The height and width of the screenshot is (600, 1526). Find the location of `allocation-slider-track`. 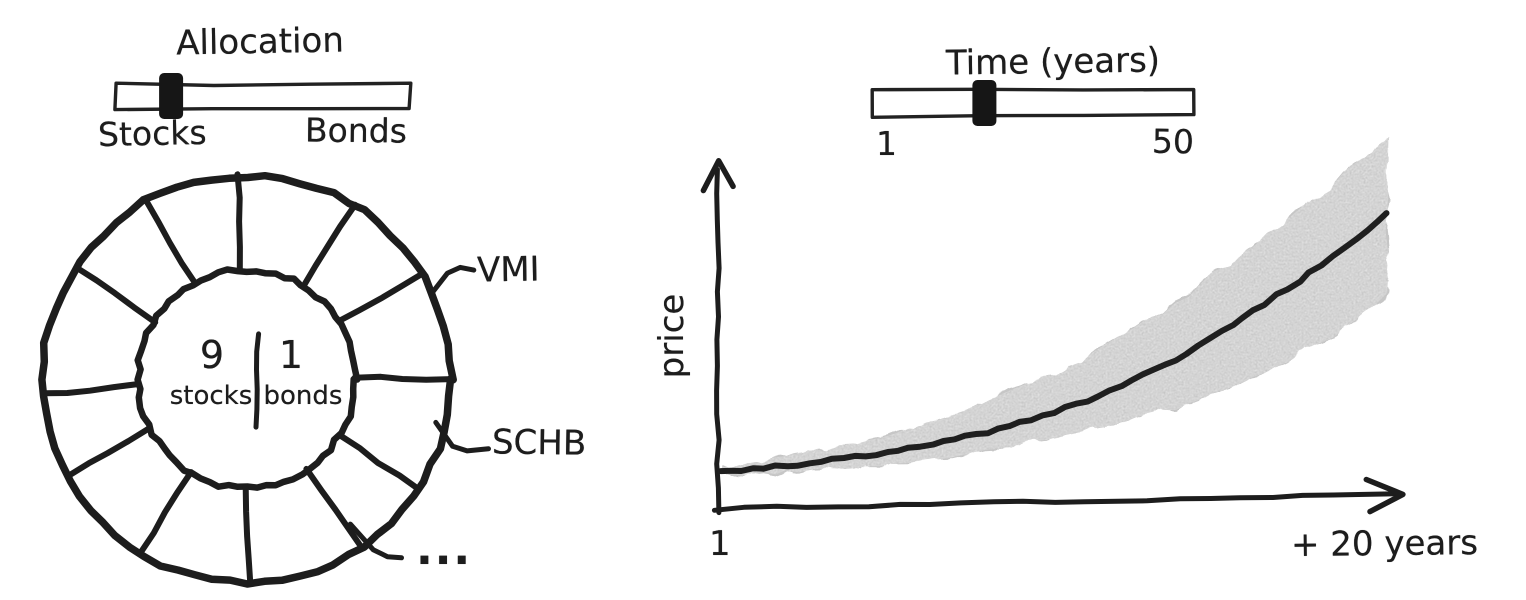

allocation-slider-track is located at coordinates (263, 96).